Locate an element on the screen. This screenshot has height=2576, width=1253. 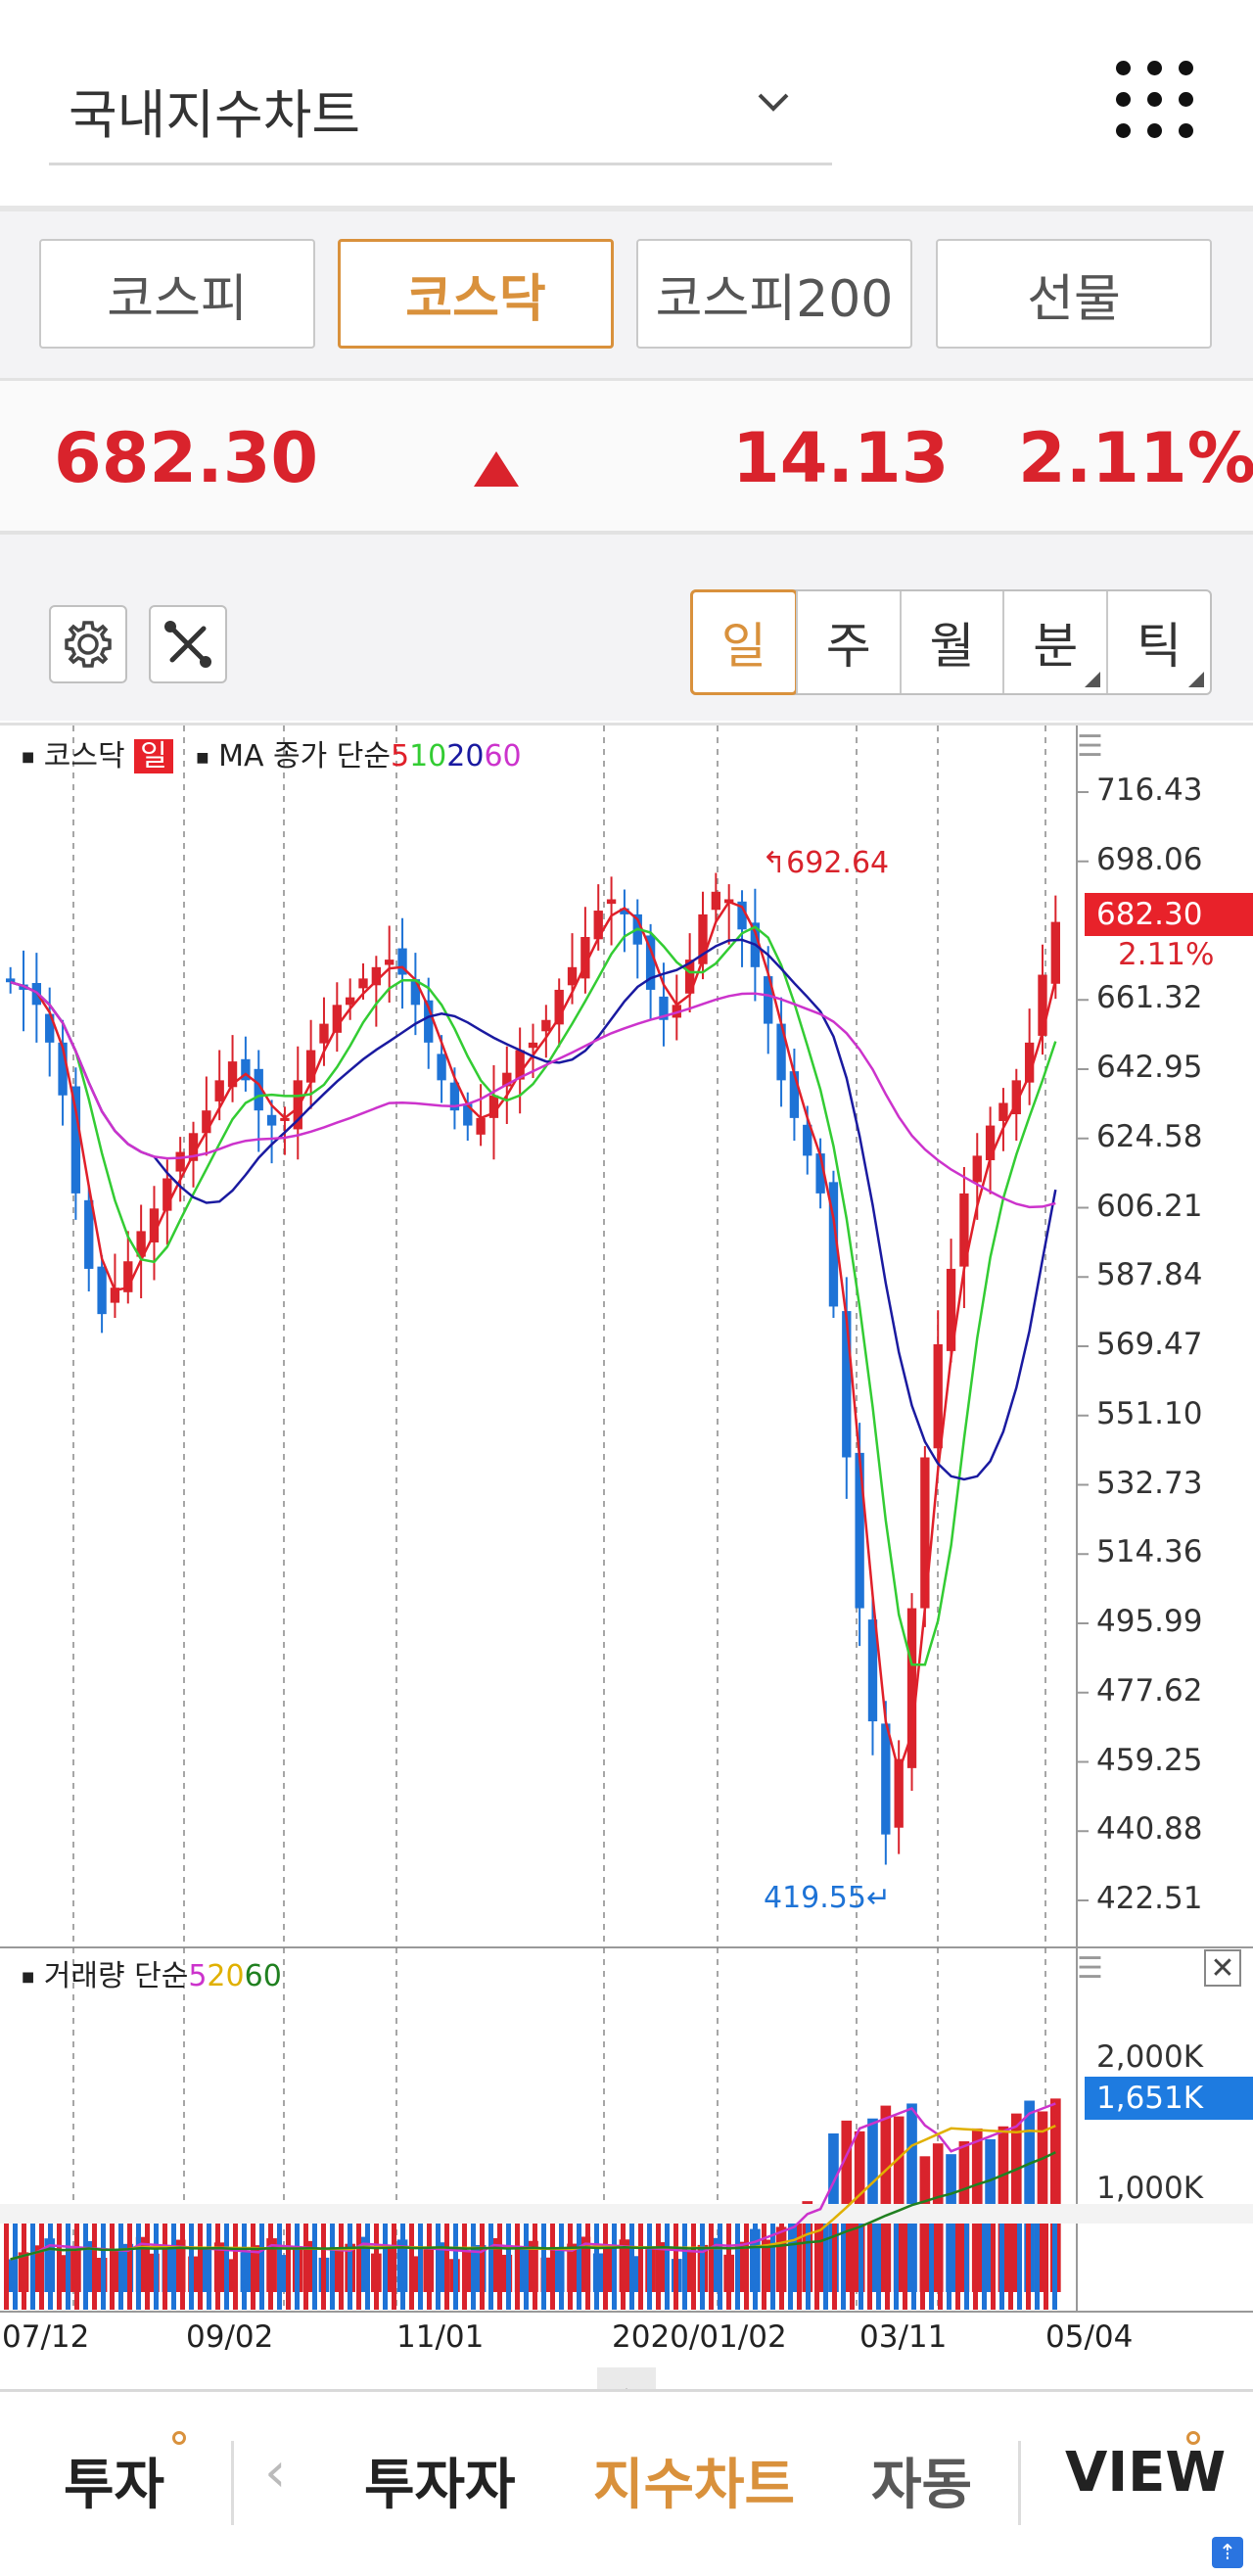
wrench-screwdriver-icon is located at coordinates (187, 644).